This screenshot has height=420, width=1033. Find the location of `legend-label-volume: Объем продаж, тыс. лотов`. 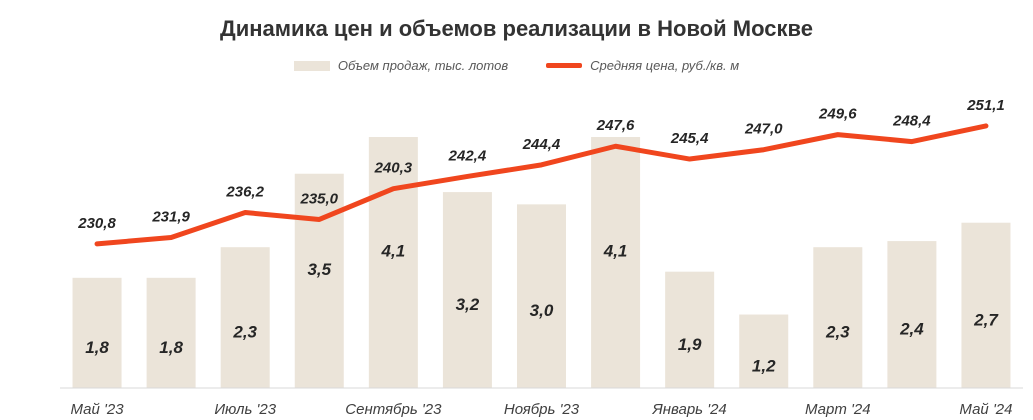

legend-label-volume: Объем продаж, тыс. лотов is located at coordinates (423, 65).